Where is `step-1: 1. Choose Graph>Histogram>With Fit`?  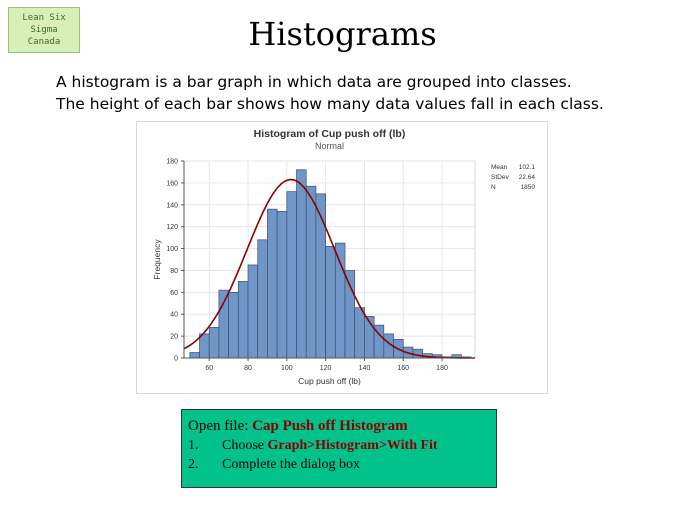 step-1: 1. Choose Graph>Histogram>With Fit is located at coordinates (339, 446).